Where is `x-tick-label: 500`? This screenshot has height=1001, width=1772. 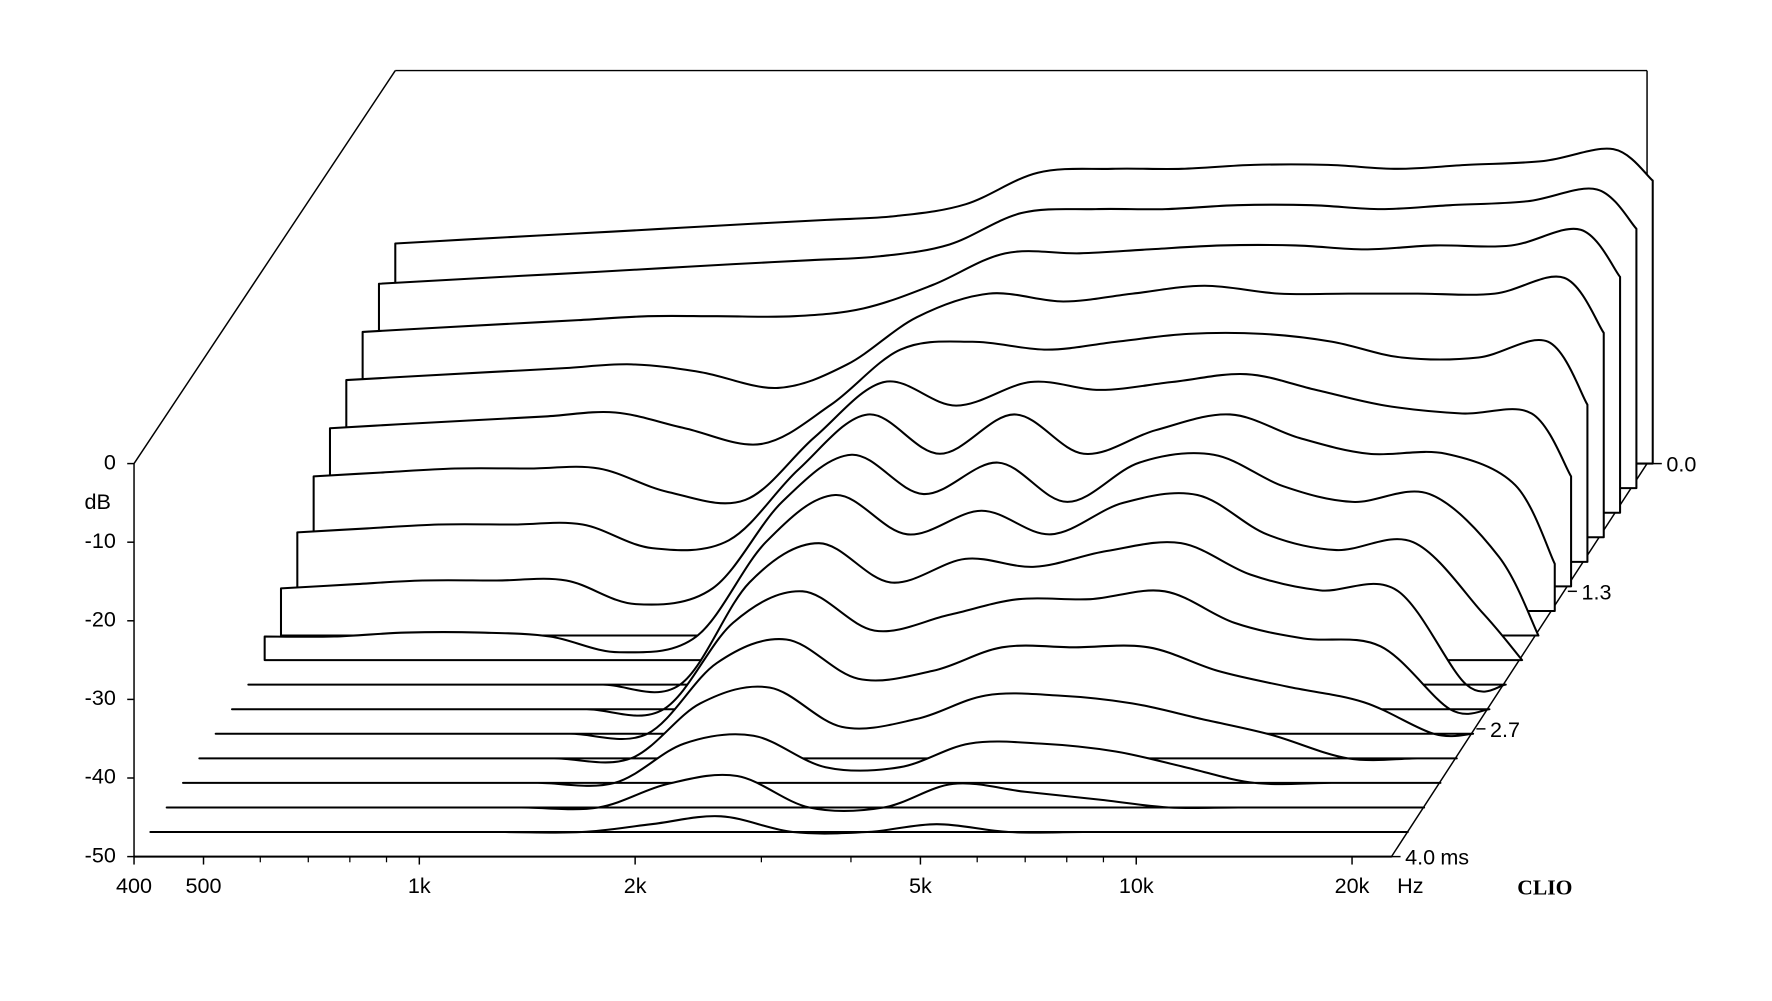
x-tick-label: 500 is located at coordinates (204, 885).